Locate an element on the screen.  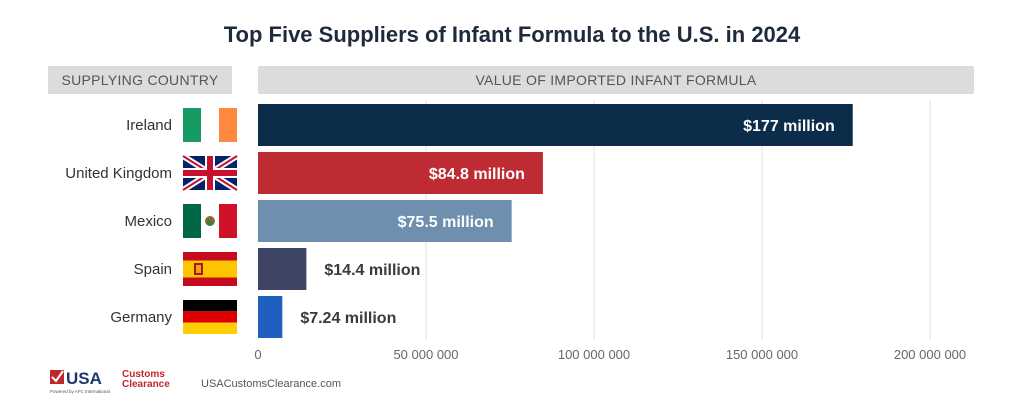
logo-word1: Customs is located at coordinates (143, 374).